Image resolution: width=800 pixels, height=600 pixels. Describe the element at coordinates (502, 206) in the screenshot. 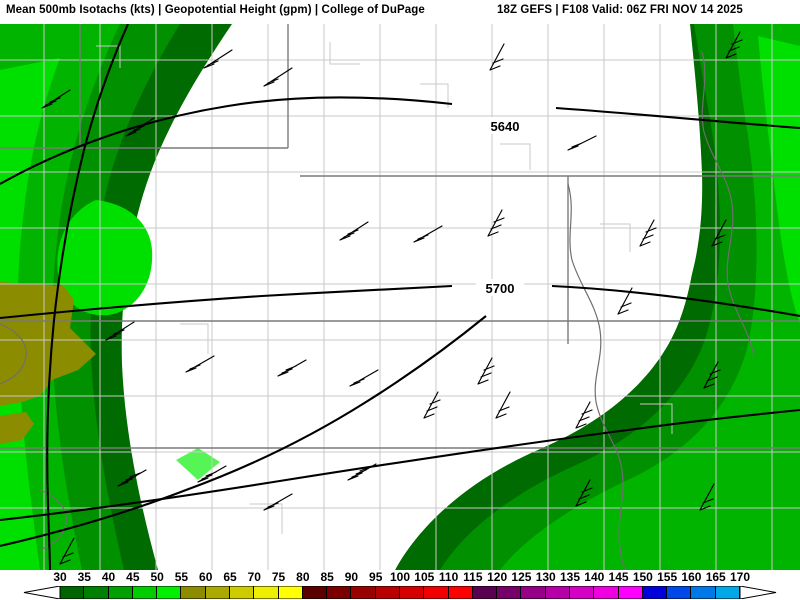

I see `contour-label-group: 5640 5700` at that location.